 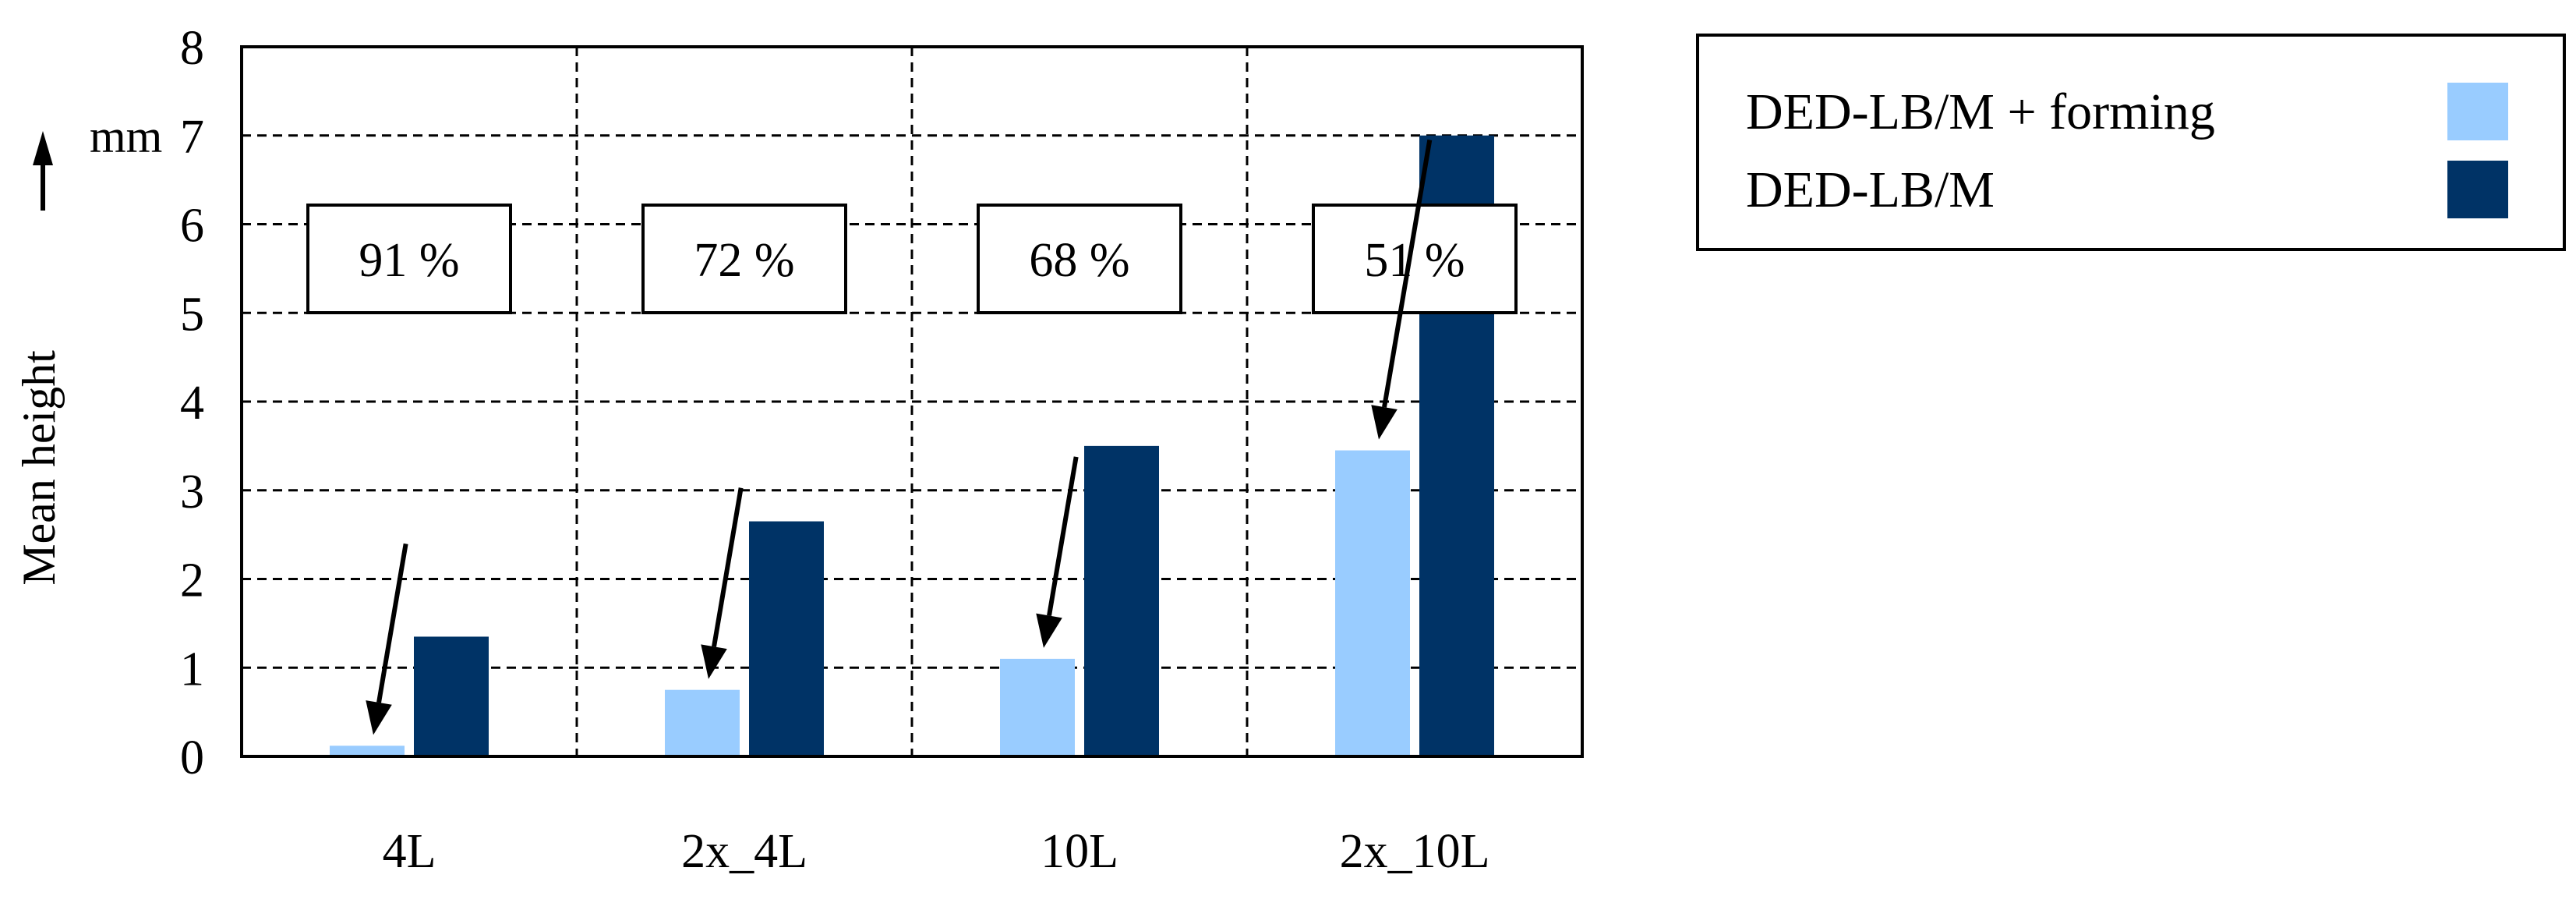 What do you see at coordinates (192, 137) in the screenshot?
I see `y-tick-label: 7` at bounding box center [192, 137].